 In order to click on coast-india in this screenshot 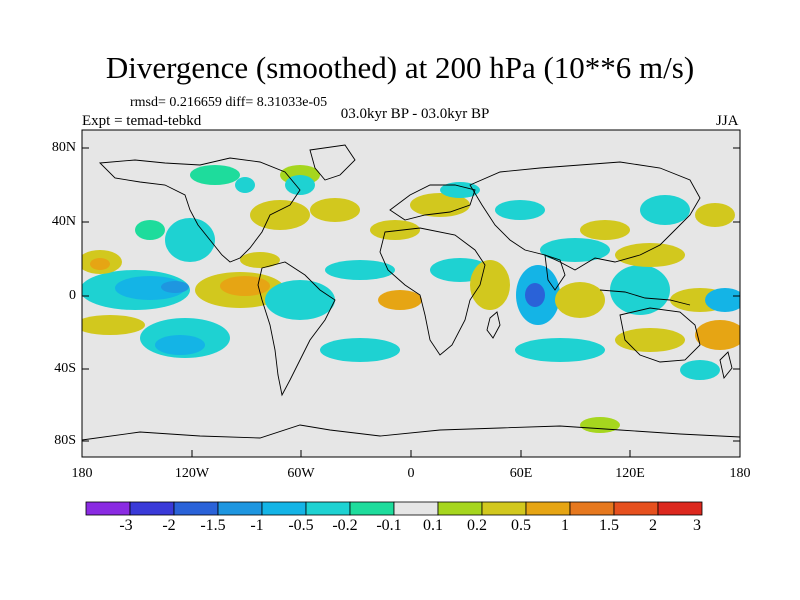, I will do `click(555, 272)`.